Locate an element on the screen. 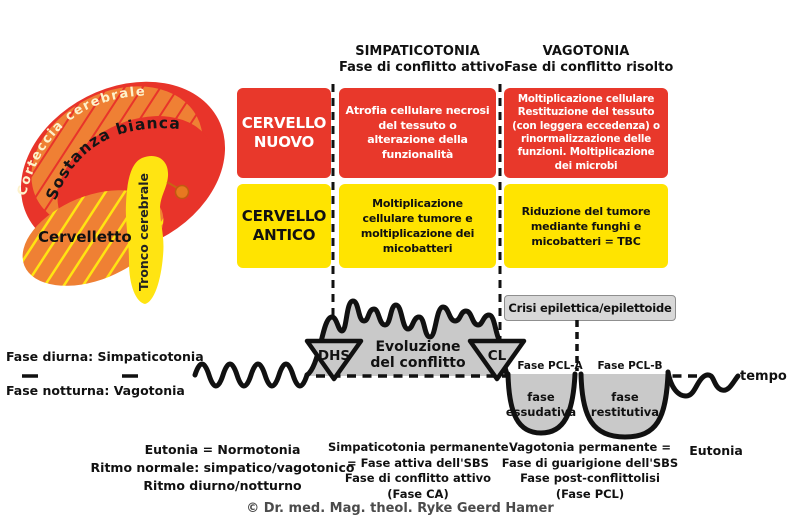 The height and width of the screenshot is (526, 800). tempo-label: tempo is located at coordinates (763, 376).